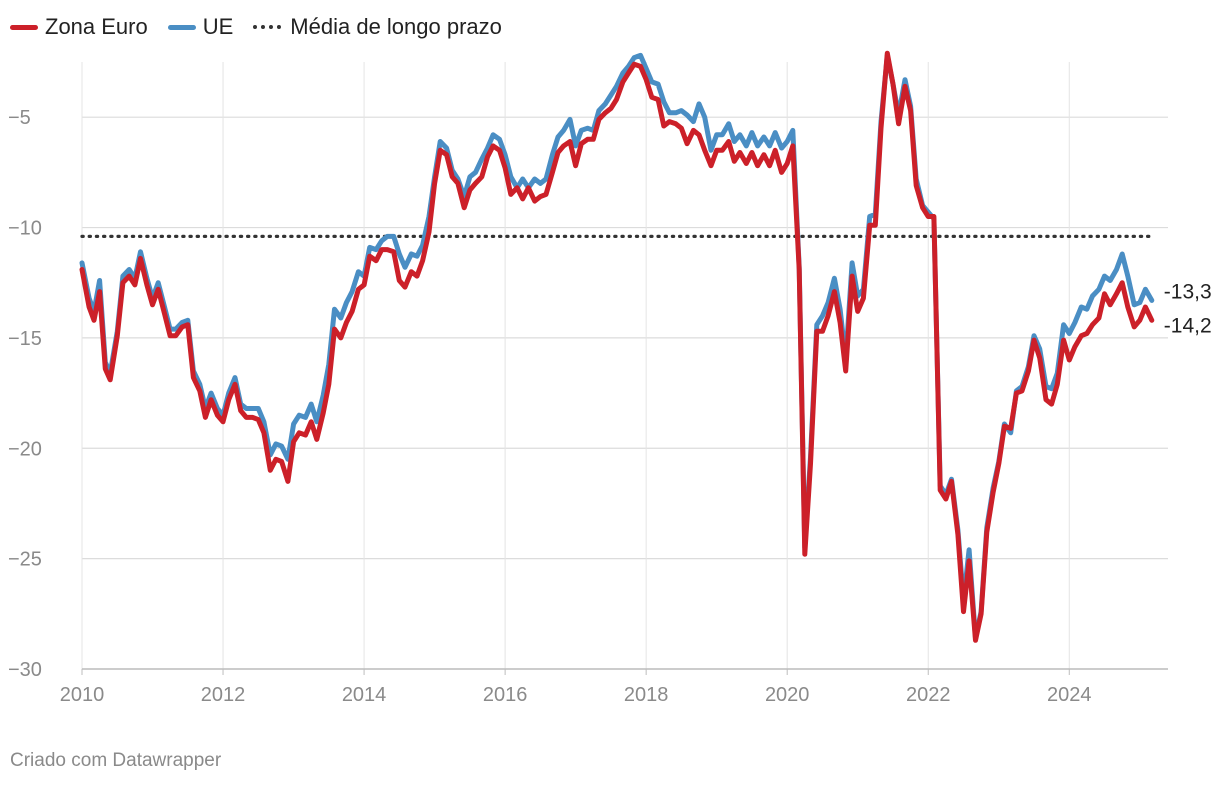 The height and width of the screenshot is (786, 1220). I want to click on y-tick-label: −25, so click(25, 560).